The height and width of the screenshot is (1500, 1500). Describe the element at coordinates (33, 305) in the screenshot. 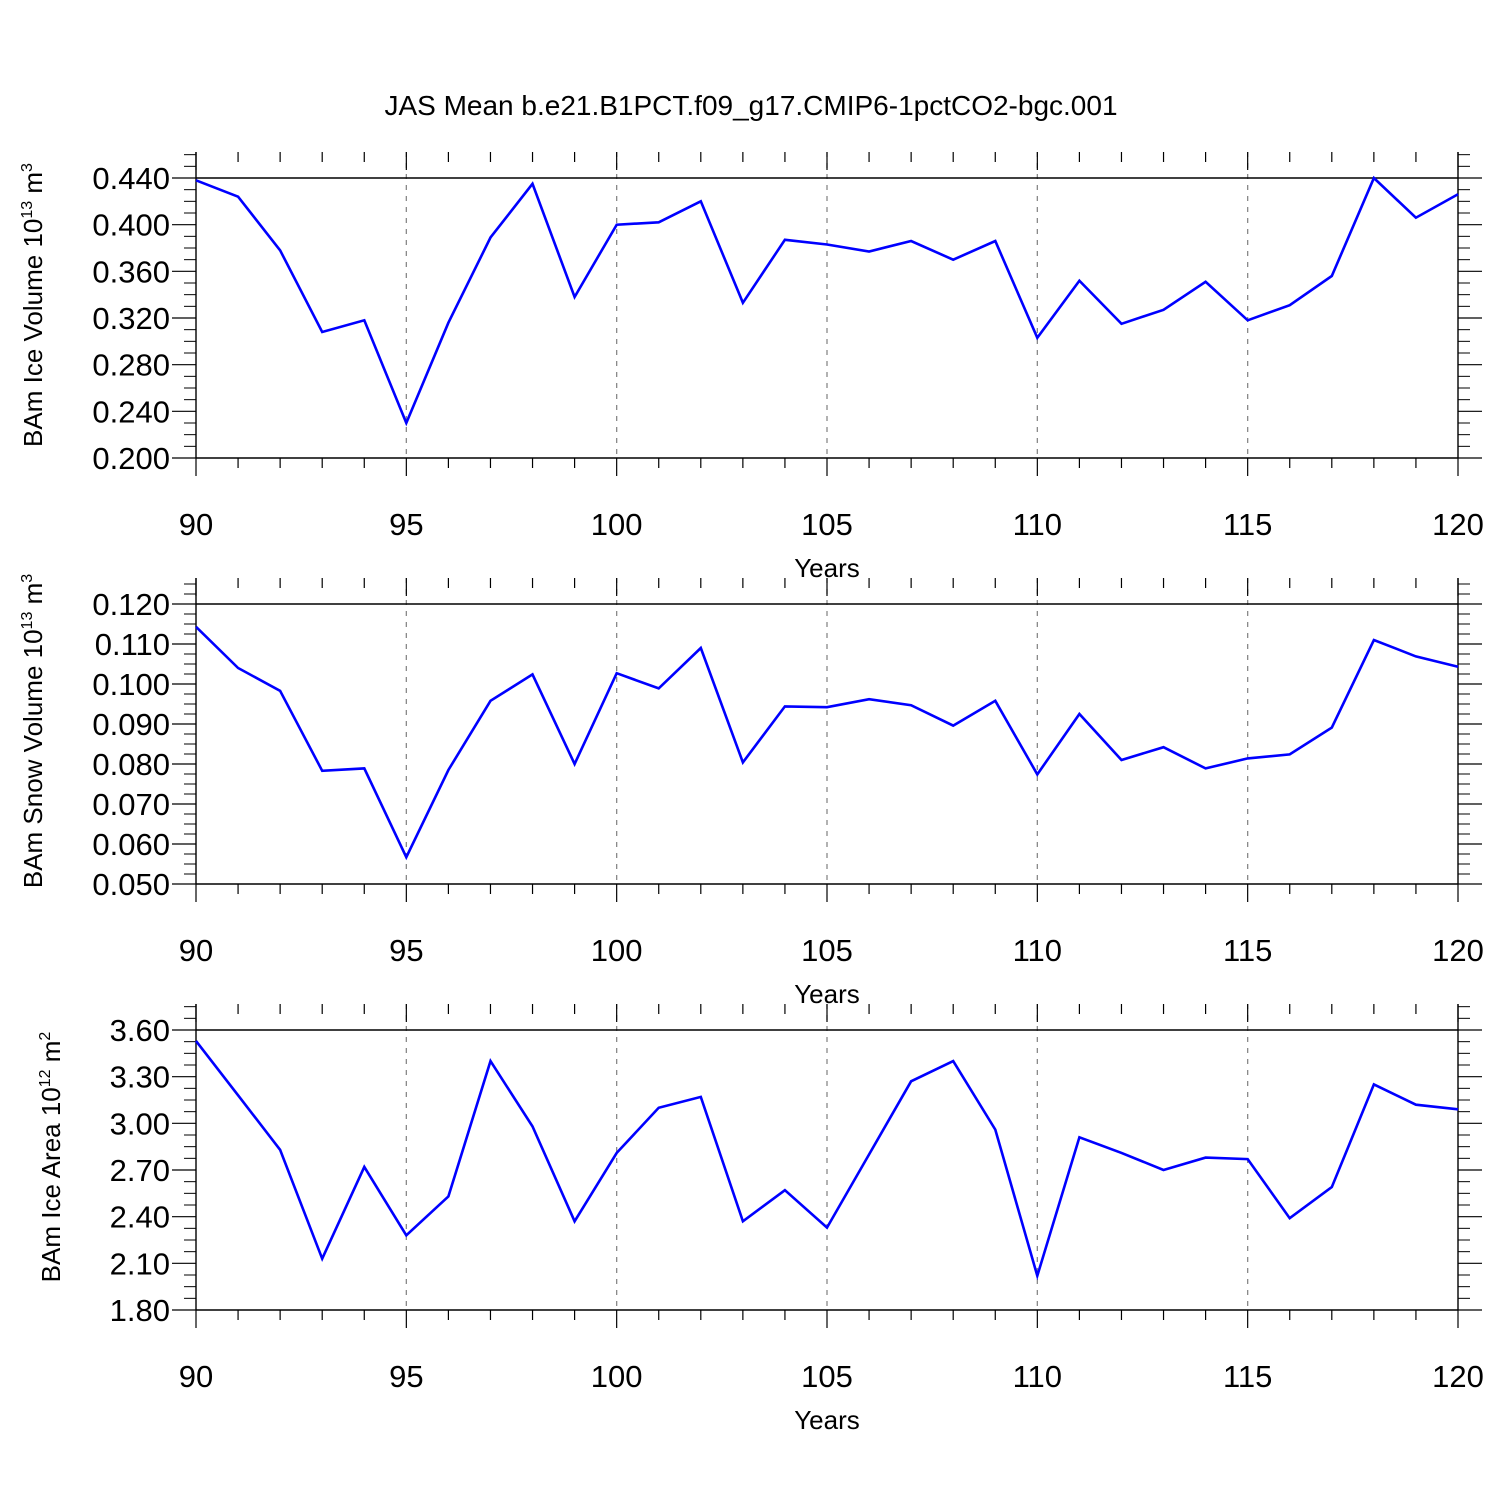

I see `ice-volume-y-axis-label: BAm Ice Volume 1013 m3` at that location.